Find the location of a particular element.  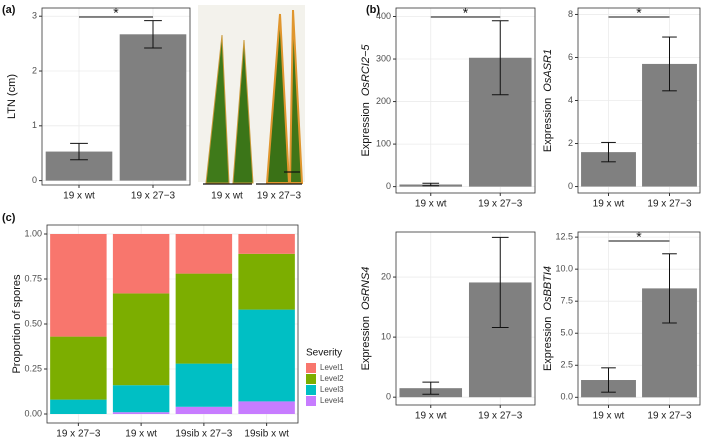

y-tick-label: 100 is located at coordinates (383, 143).